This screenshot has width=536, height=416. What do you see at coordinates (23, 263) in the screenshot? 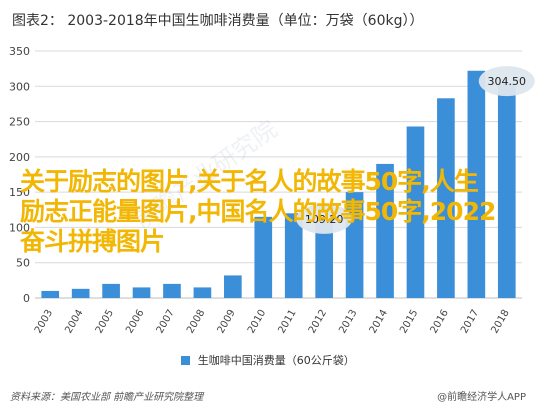
I see `y-tick-label: 50` at bounding box center [23, 263].